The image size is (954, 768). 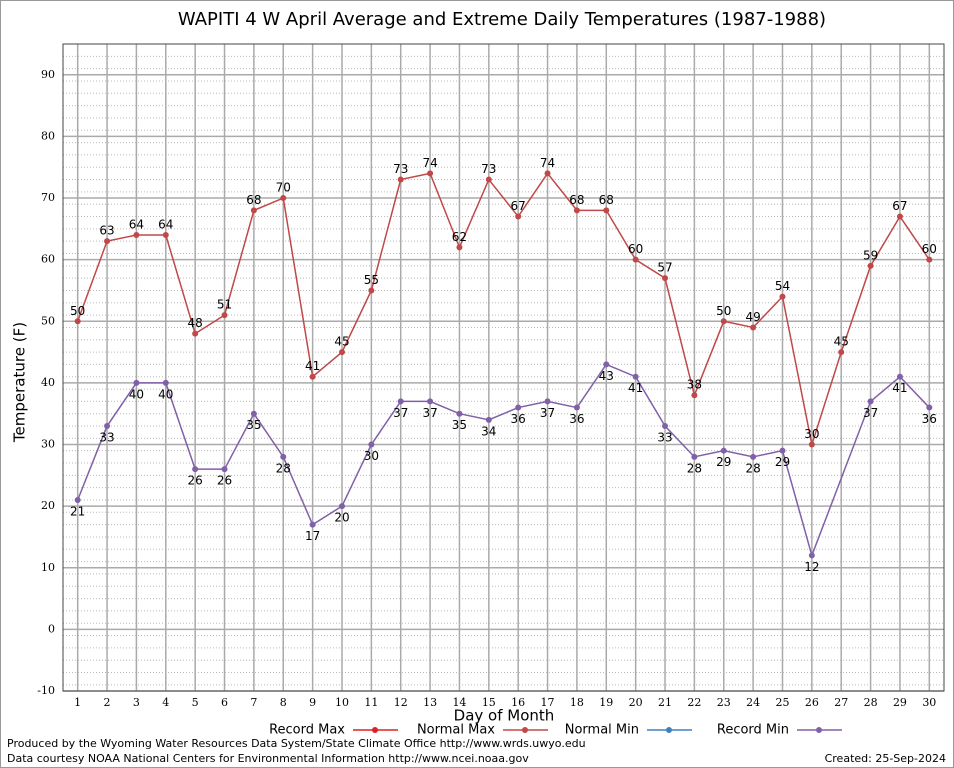 What do you see at coordinates (694, 385) in the screenshot?
I see `data-label: 38` at bounding box center [694, 385].